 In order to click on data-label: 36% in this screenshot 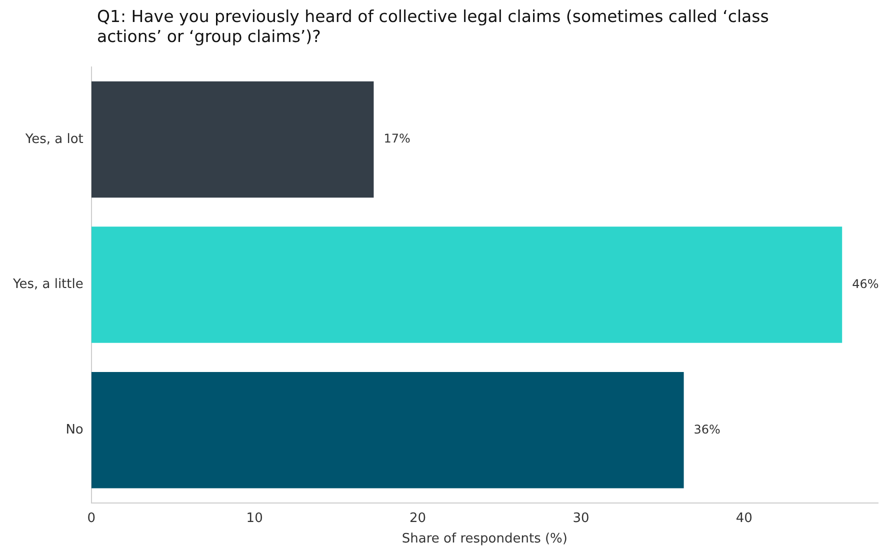, I will do `click(707, 429)`.